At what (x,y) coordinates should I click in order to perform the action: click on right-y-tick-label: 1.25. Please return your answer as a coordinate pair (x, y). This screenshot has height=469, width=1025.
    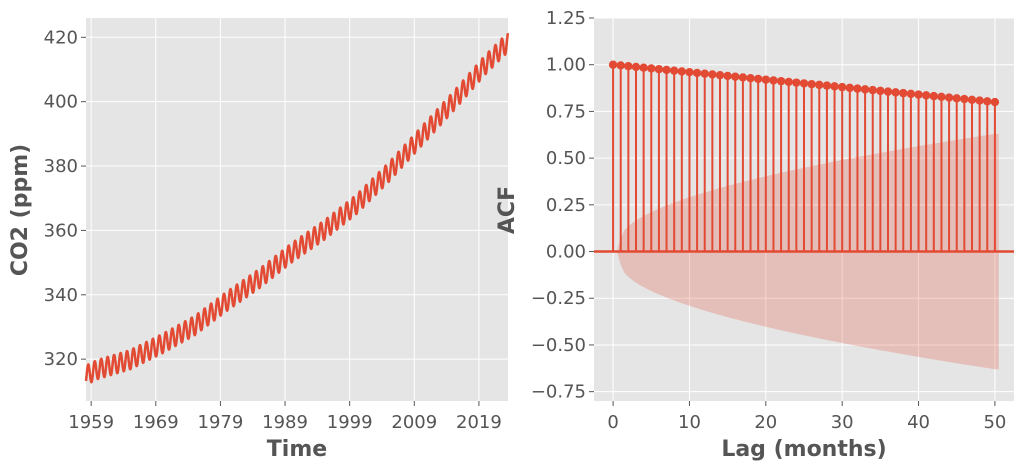
    Looking at the image, I should click on (566, 18).